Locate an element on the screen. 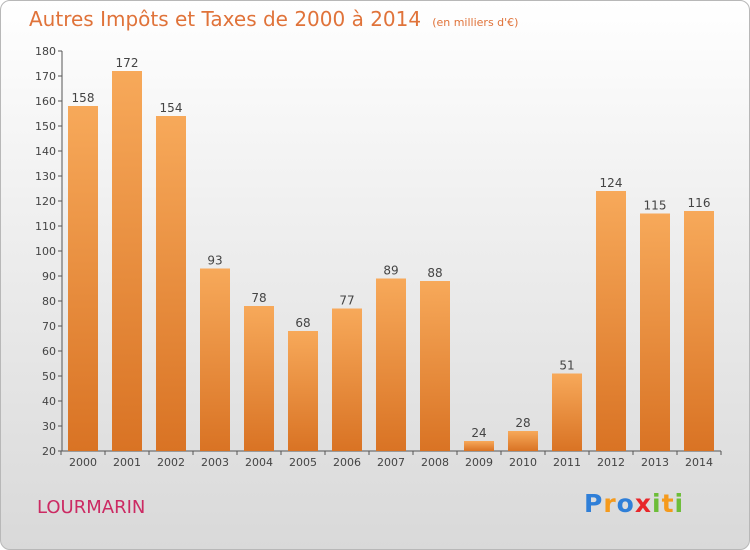 The height and width of the screenshot is (550, 750). bar-2012 is located at coordinates (611, 321).